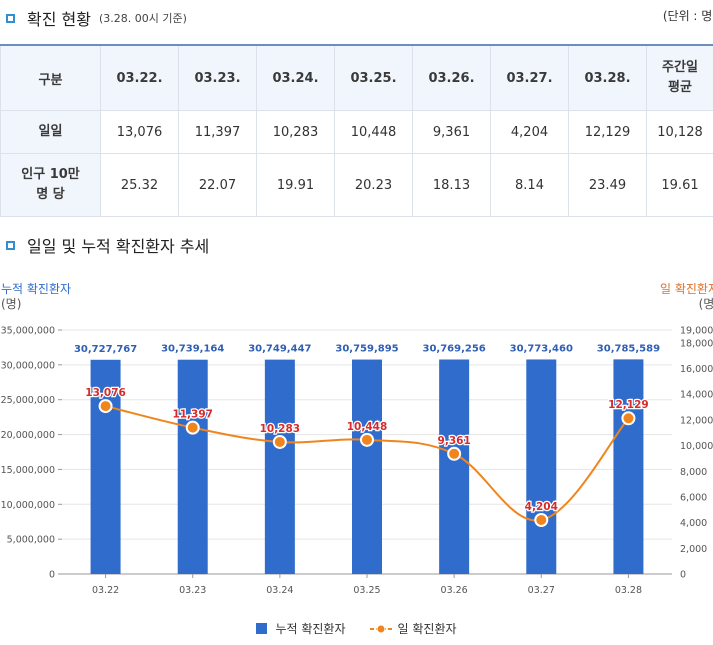  What do you see at coordinates (279, 349) in the screenshot?
I see `bar-value-label: 30,749,447` at bounding box center [279, 349].